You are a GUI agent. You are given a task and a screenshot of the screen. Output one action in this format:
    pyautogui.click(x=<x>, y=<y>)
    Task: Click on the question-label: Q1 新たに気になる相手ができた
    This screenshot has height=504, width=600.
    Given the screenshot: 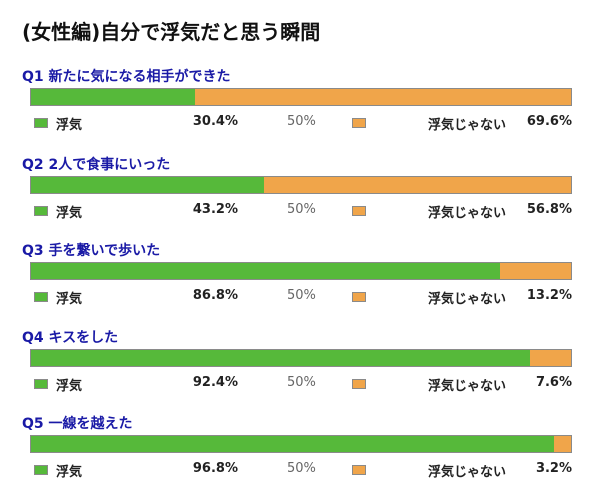 What is the action you would take?
    pyautogui.click(x=126, y=77)
    